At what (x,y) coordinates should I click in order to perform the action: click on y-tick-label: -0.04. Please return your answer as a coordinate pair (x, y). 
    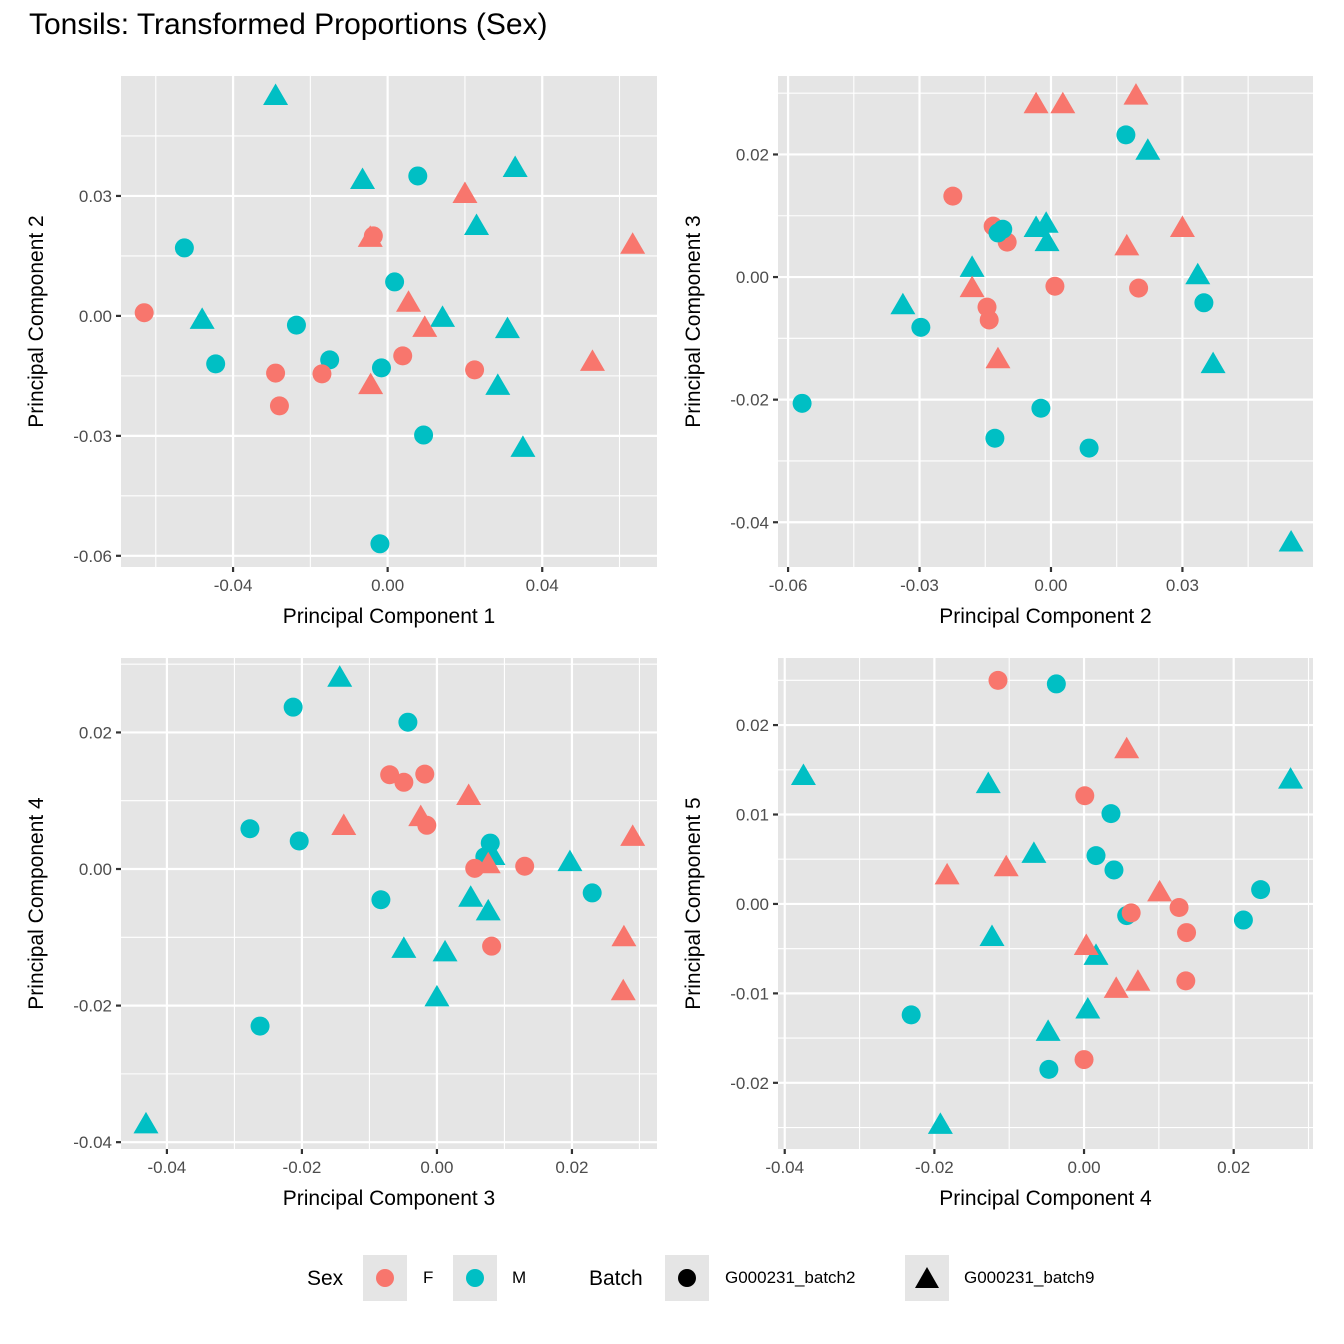
    Looking at the image, I should click on (92, 1142).